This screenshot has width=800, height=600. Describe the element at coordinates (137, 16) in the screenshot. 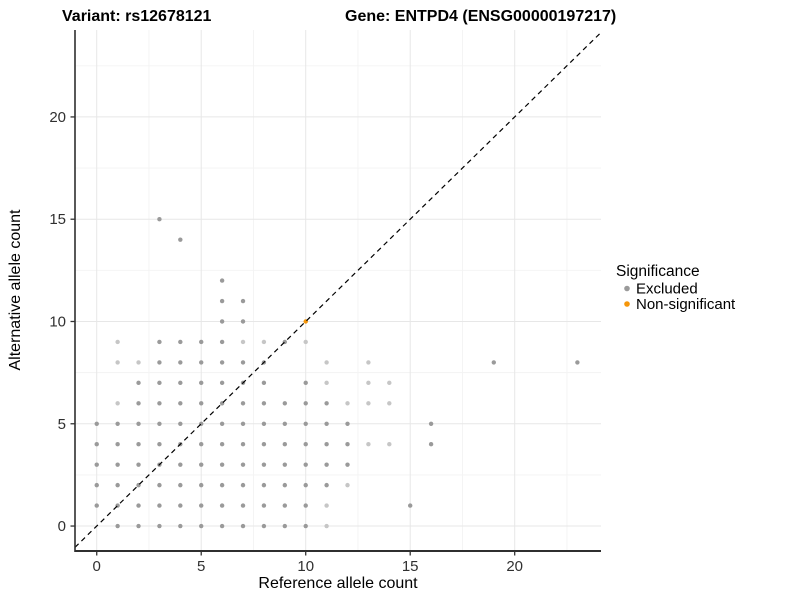

I see `variant-title: Variant: rs12678121` at that location.